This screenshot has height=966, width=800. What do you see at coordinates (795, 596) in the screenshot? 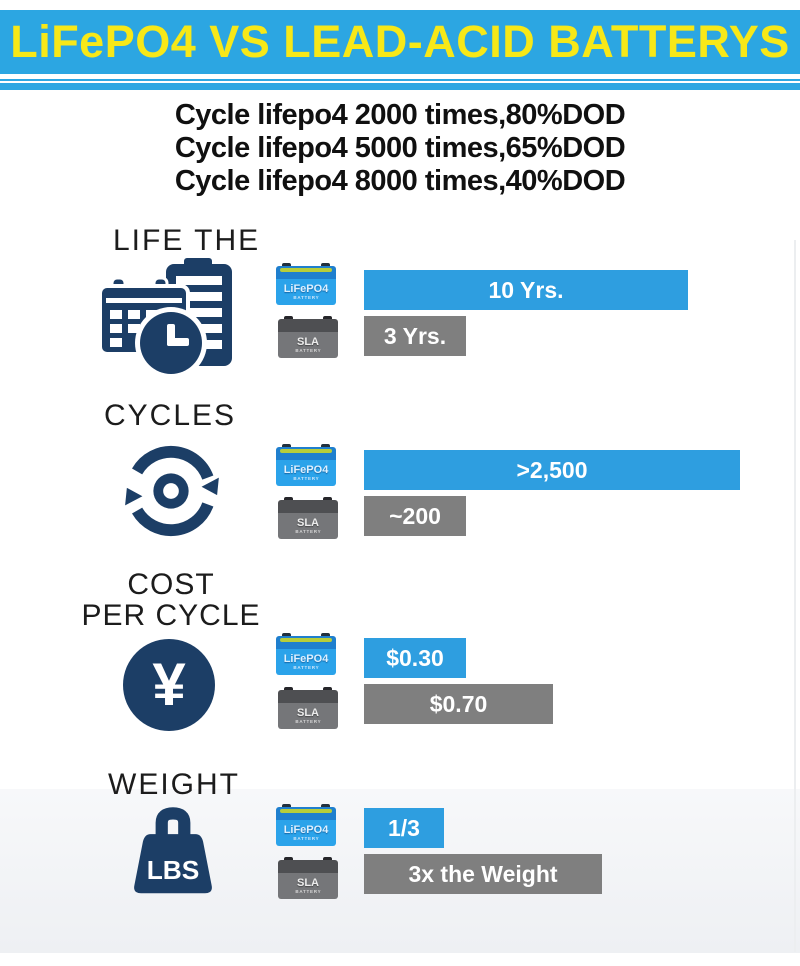
I see `scrollbar-track` at bounding box center [795, 596].